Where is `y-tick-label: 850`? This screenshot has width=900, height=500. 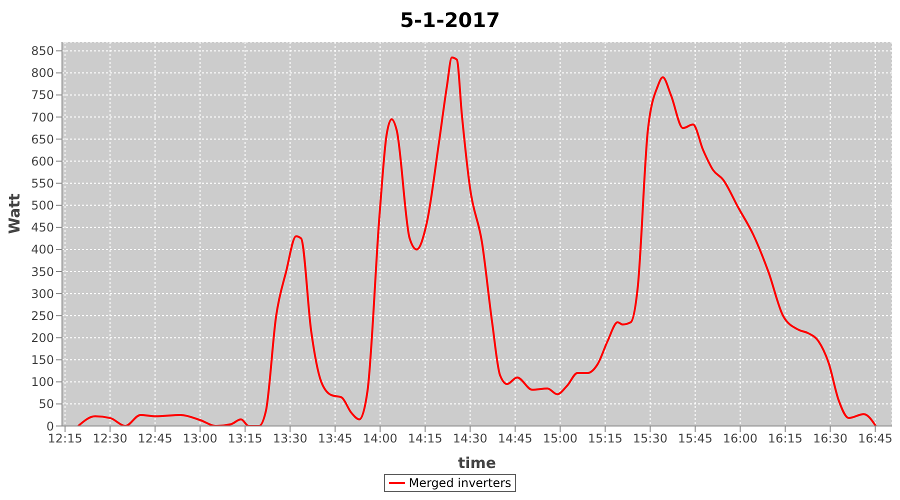
y-tick-label: 850 is located at coordinates (42, 51).